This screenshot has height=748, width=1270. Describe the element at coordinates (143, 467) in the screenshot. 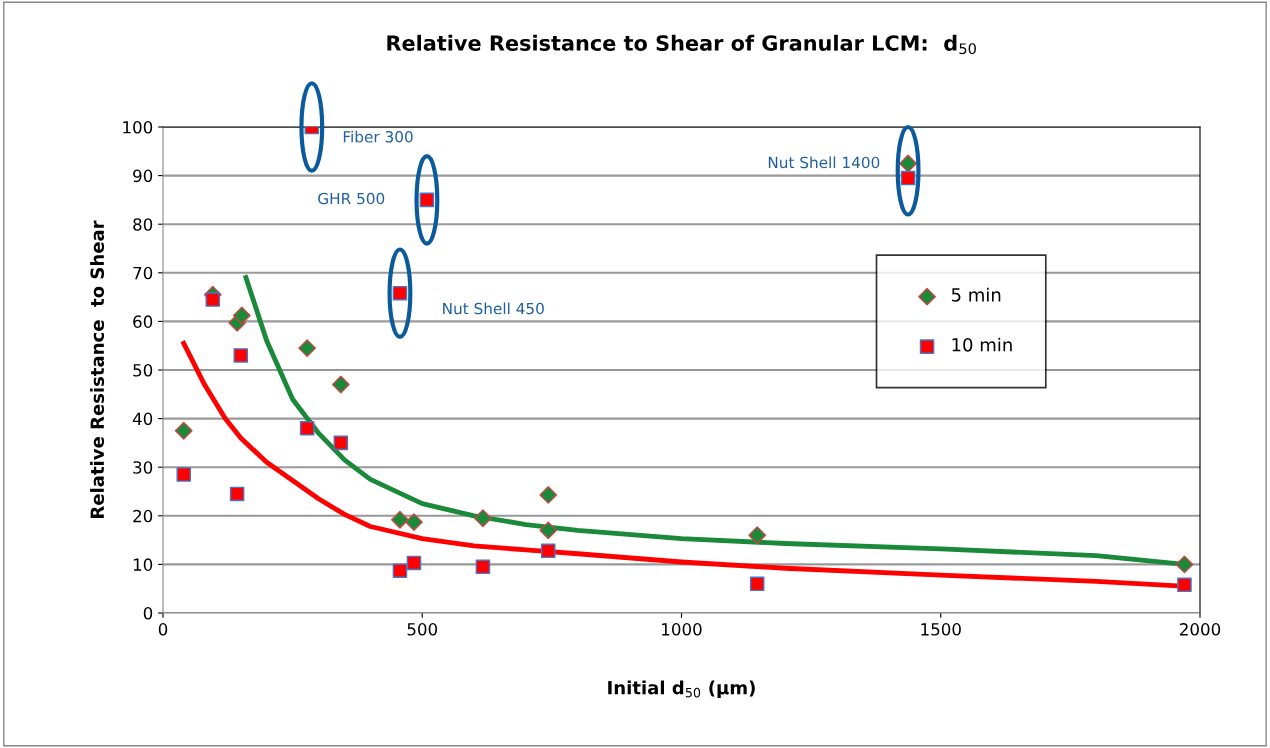

I see `y-tick-label: 30` at that location.